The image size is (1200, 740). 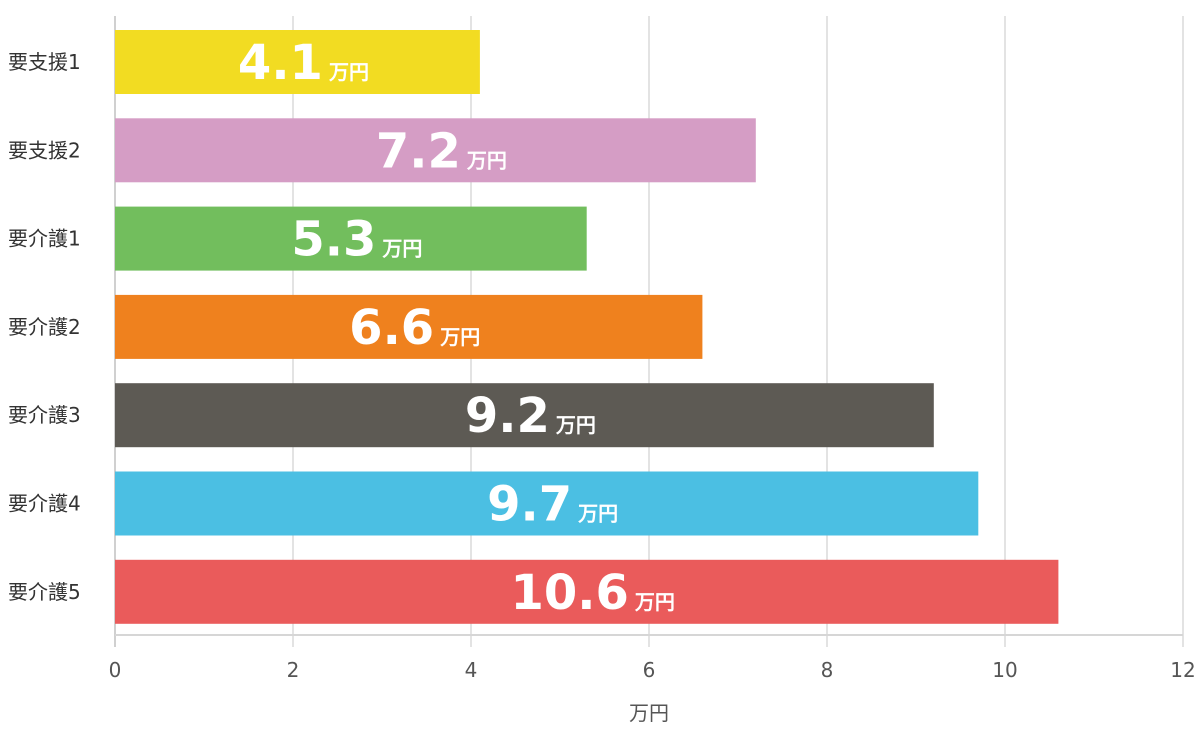 I want to click on category-label: 要介護3, so click(x=44, y=415).